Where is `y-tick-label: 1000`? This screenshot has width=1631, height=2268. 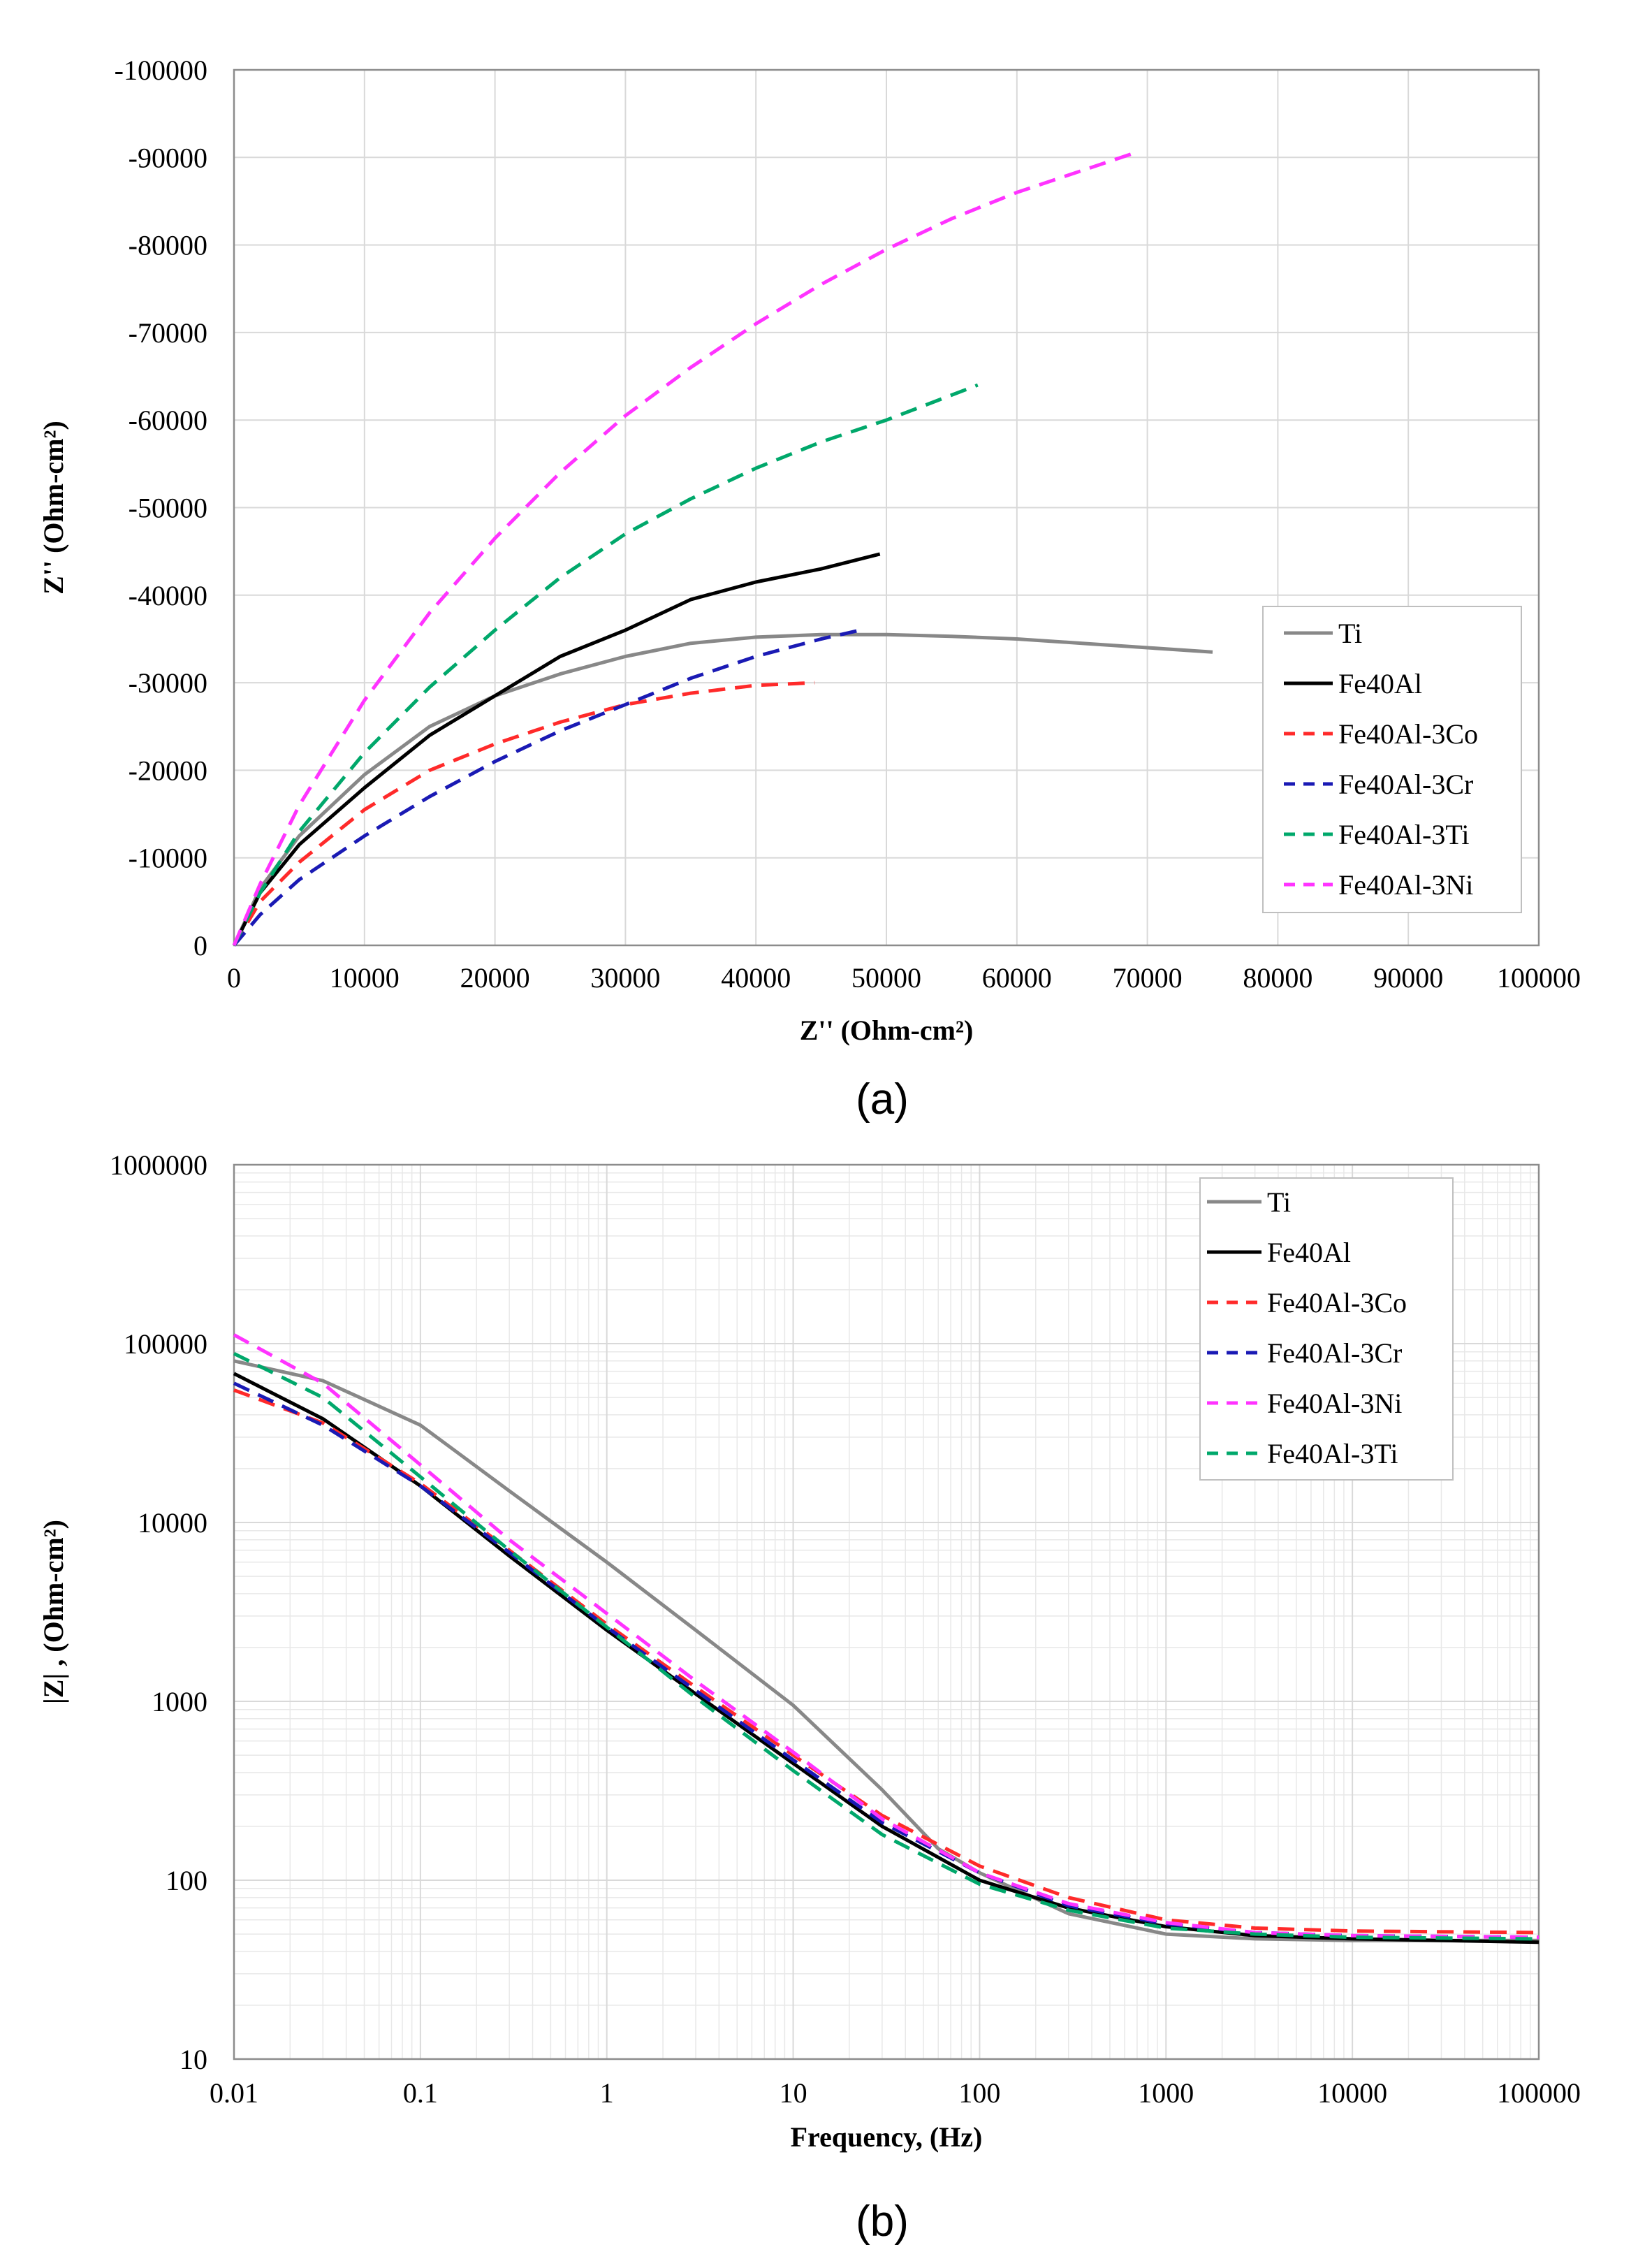 y-tick-label: 1000 is located at coordinates (180, 1701).